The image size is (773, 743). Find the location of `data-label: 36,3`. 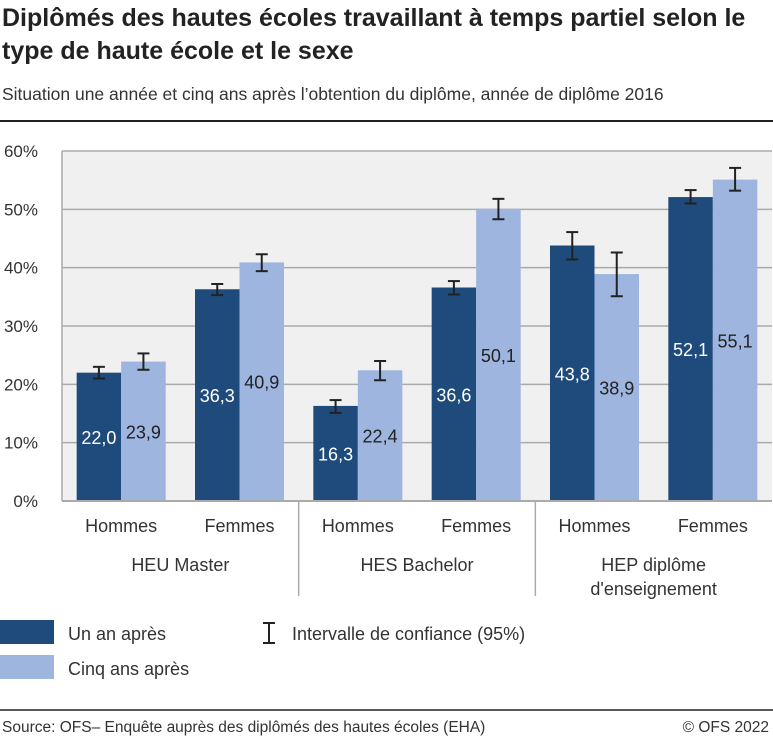

data-label: 36,3 is located at coordinates (217, 396).